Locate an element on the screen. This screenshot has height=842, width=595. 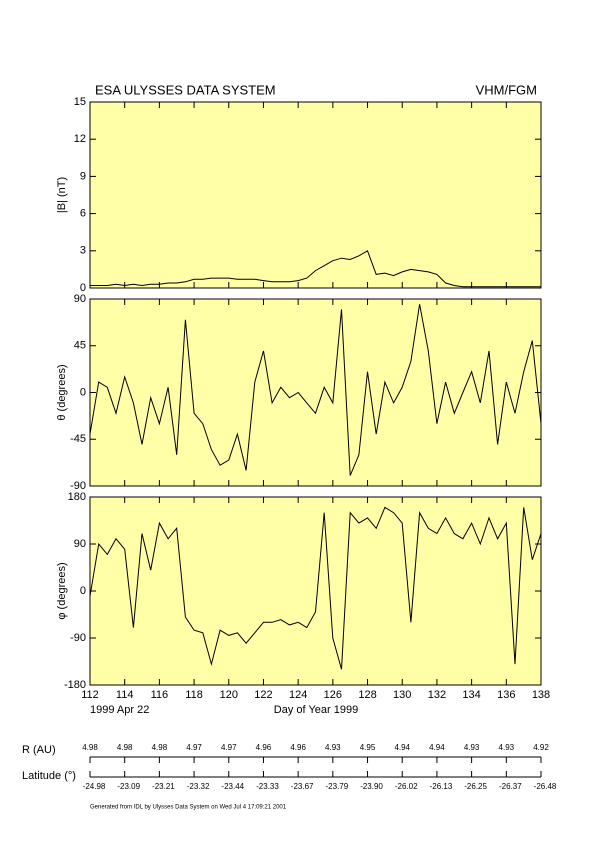
y-axis-label: θ (degrees) is located at coordinates (62, 392).